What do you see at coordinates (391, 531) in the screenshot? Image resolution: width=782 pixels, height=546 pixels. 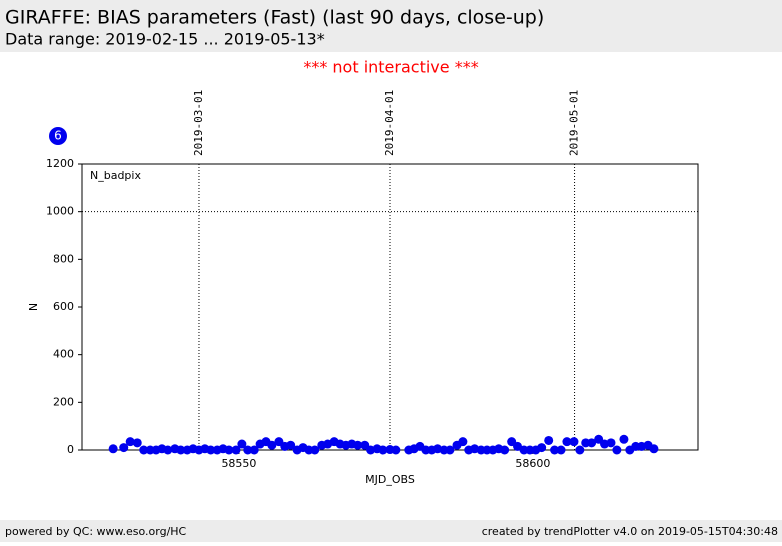 I see `footer-band` at bounding box center [391, 531].